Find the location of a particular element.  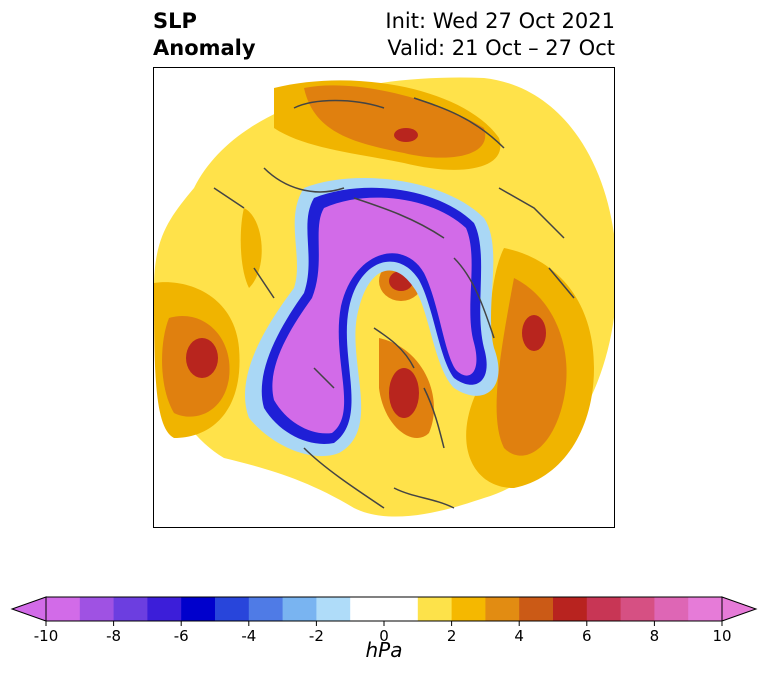

colorbar-tick-label: 4 is located at coordinates (519, 636).